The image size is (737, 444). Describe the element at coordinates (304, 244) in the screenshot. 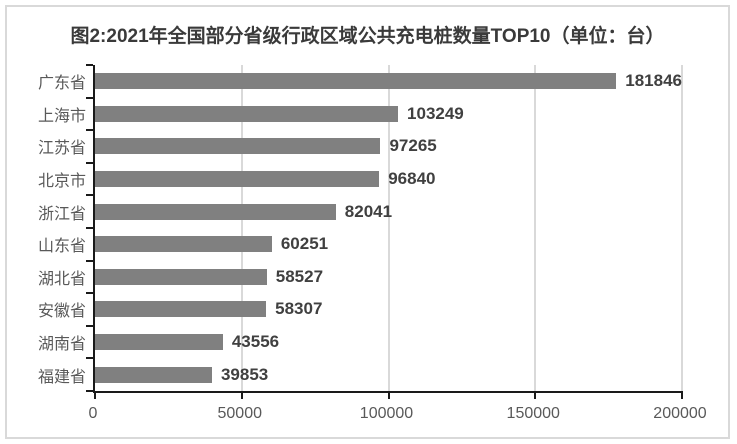

I see `bar-value-label: 60251` at that location.